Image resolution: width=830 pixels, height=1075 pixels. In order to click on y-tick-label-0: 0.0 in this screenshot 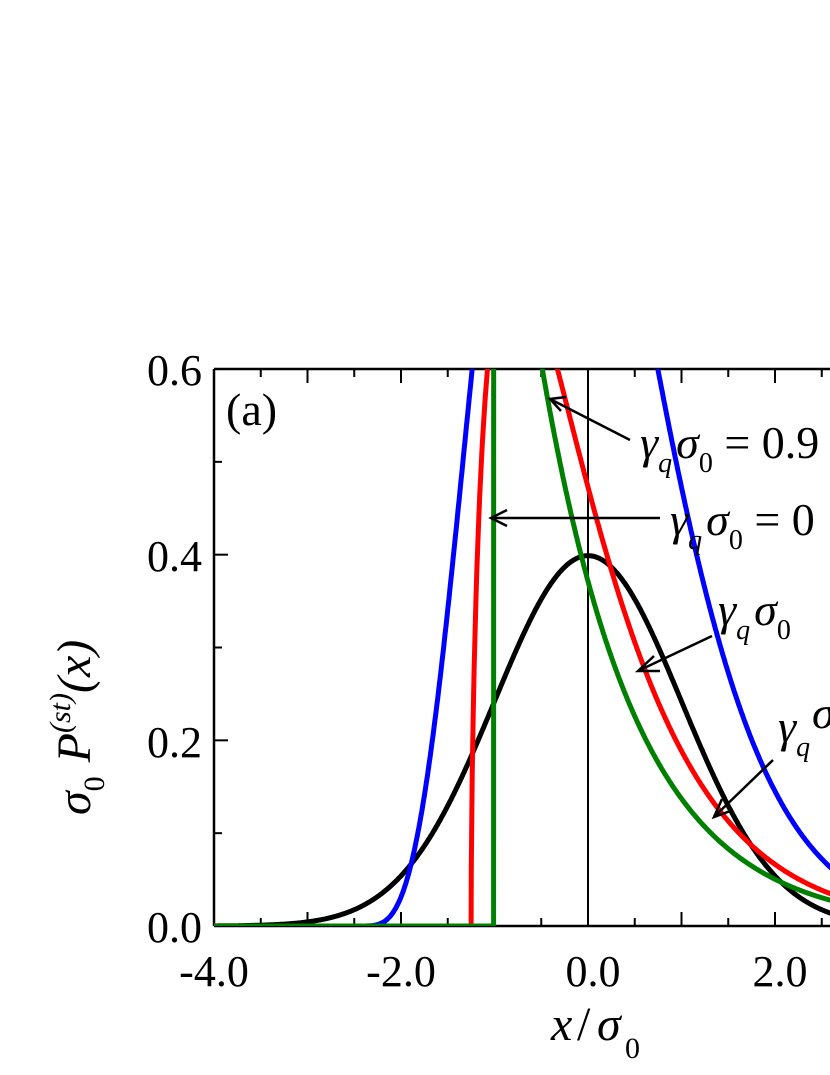, I will do `click(174, 927)`.